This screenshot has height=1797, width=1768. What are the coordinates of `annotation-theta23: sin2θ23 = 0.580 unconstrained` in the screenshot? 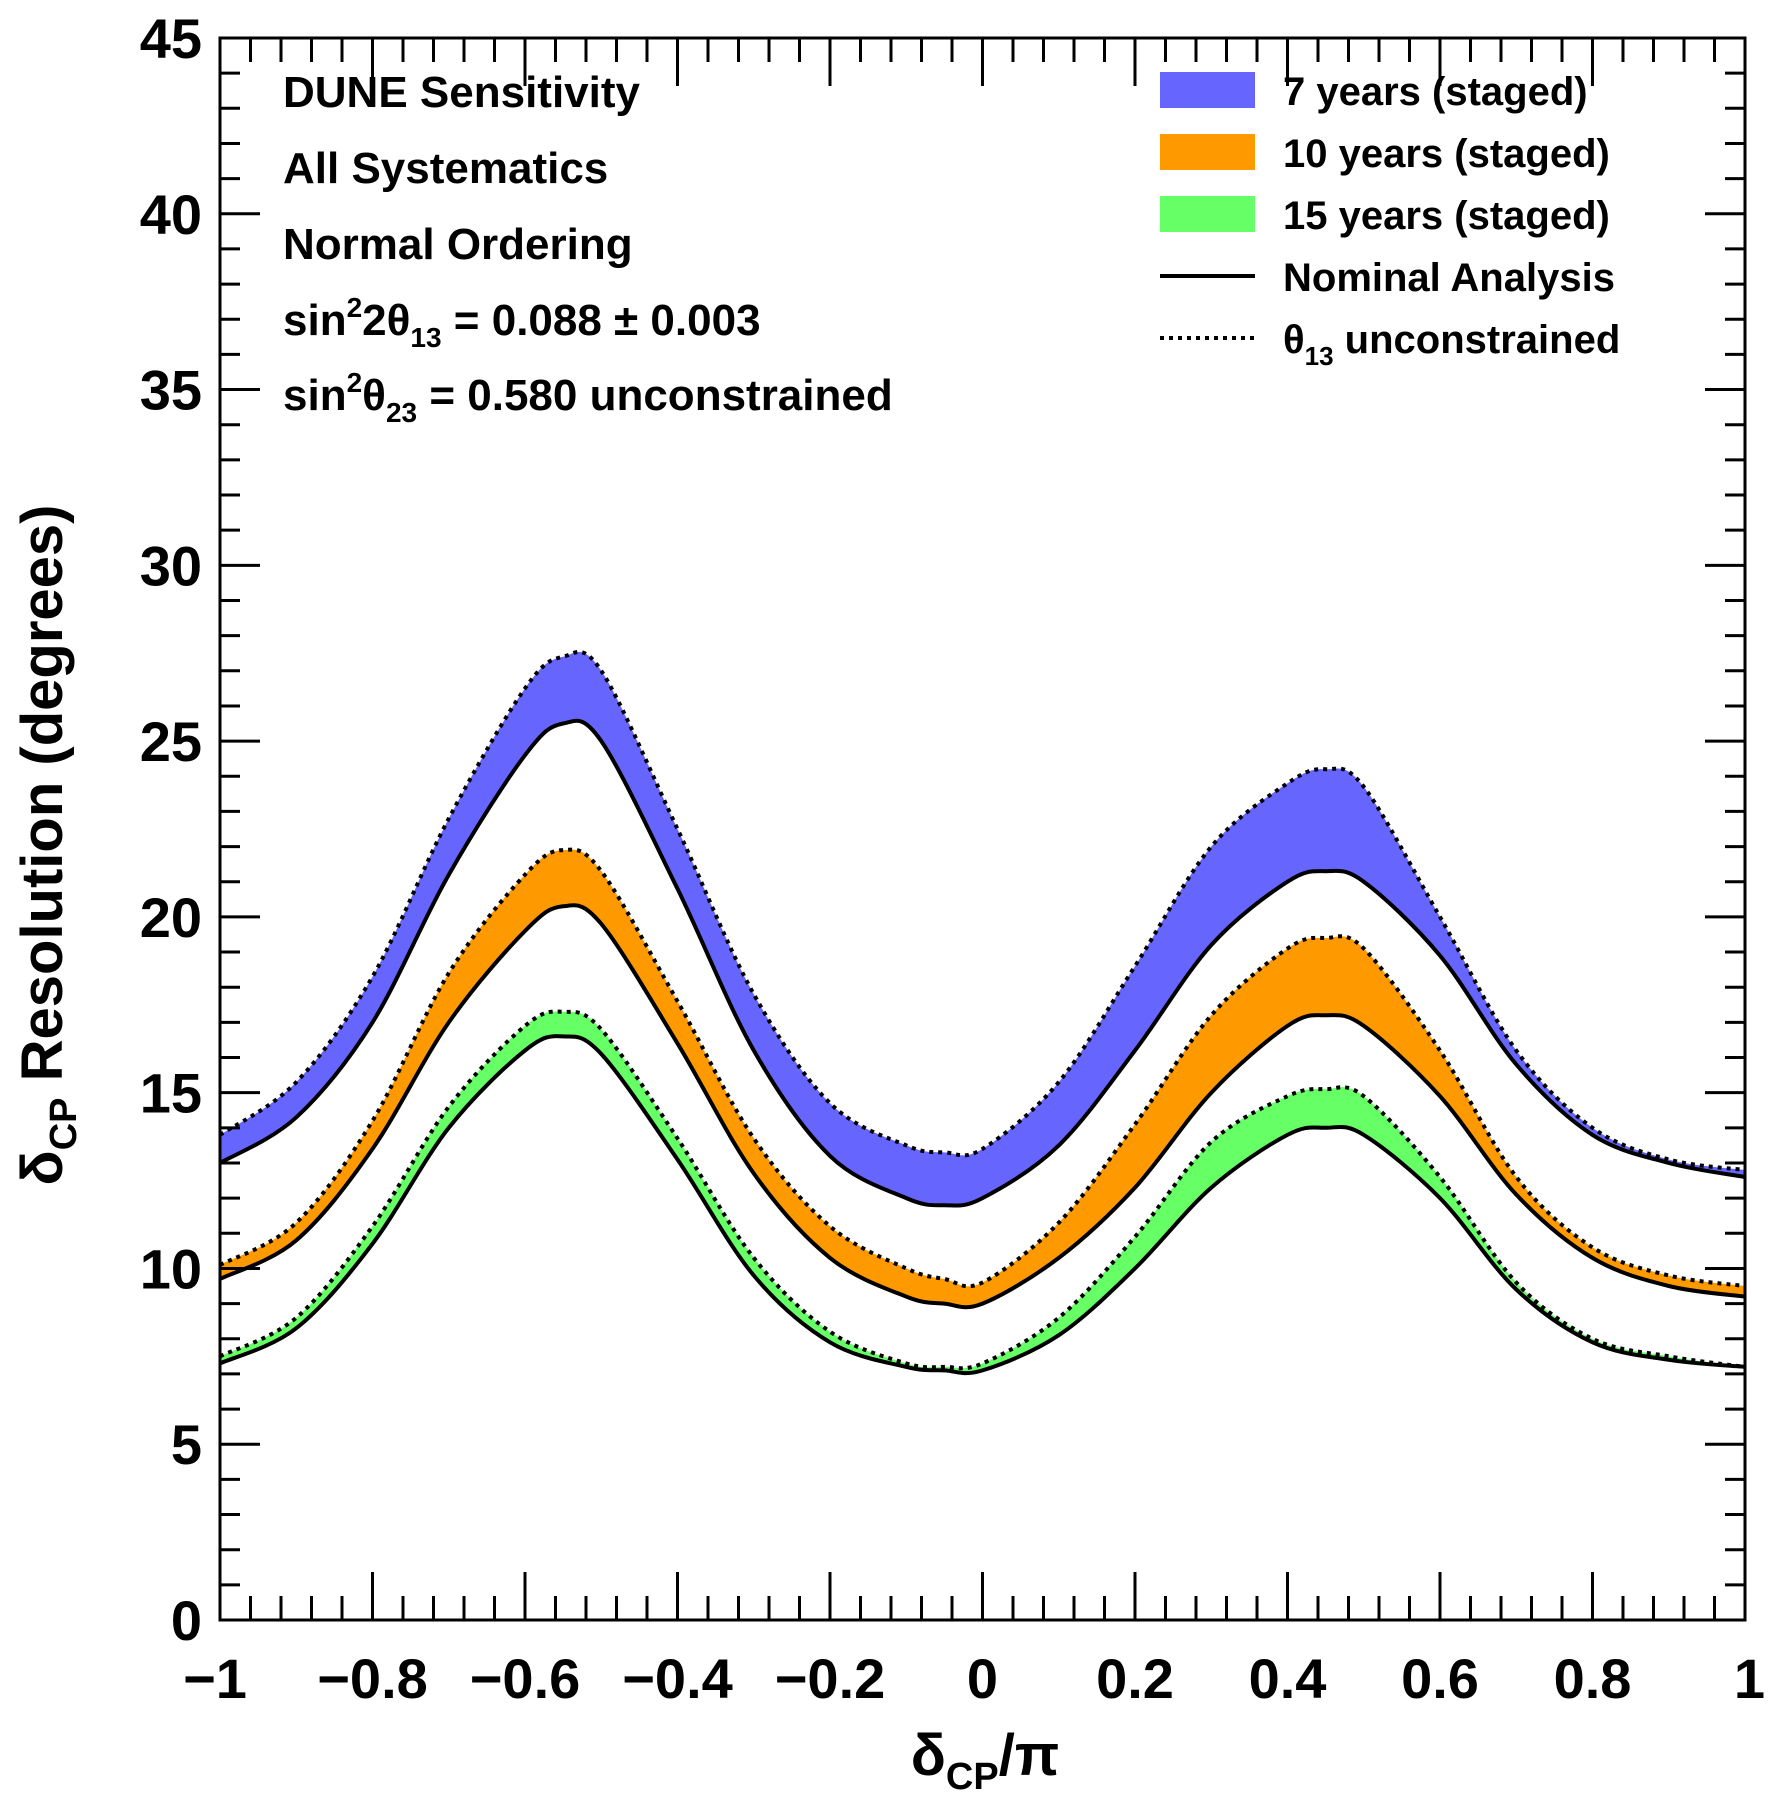 It's located at (588, 397).